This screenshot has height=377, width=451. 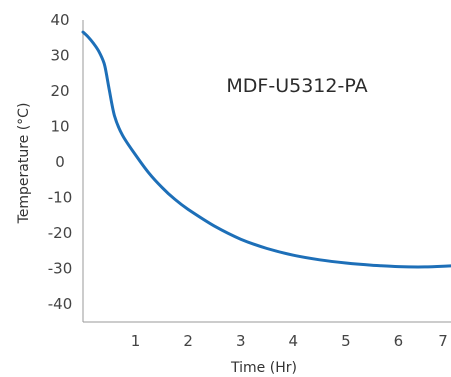 What do you see at coordinates (346, 341) in the screenshot?
I see `x-tick-label: 5` at bounding box center [346, 341].